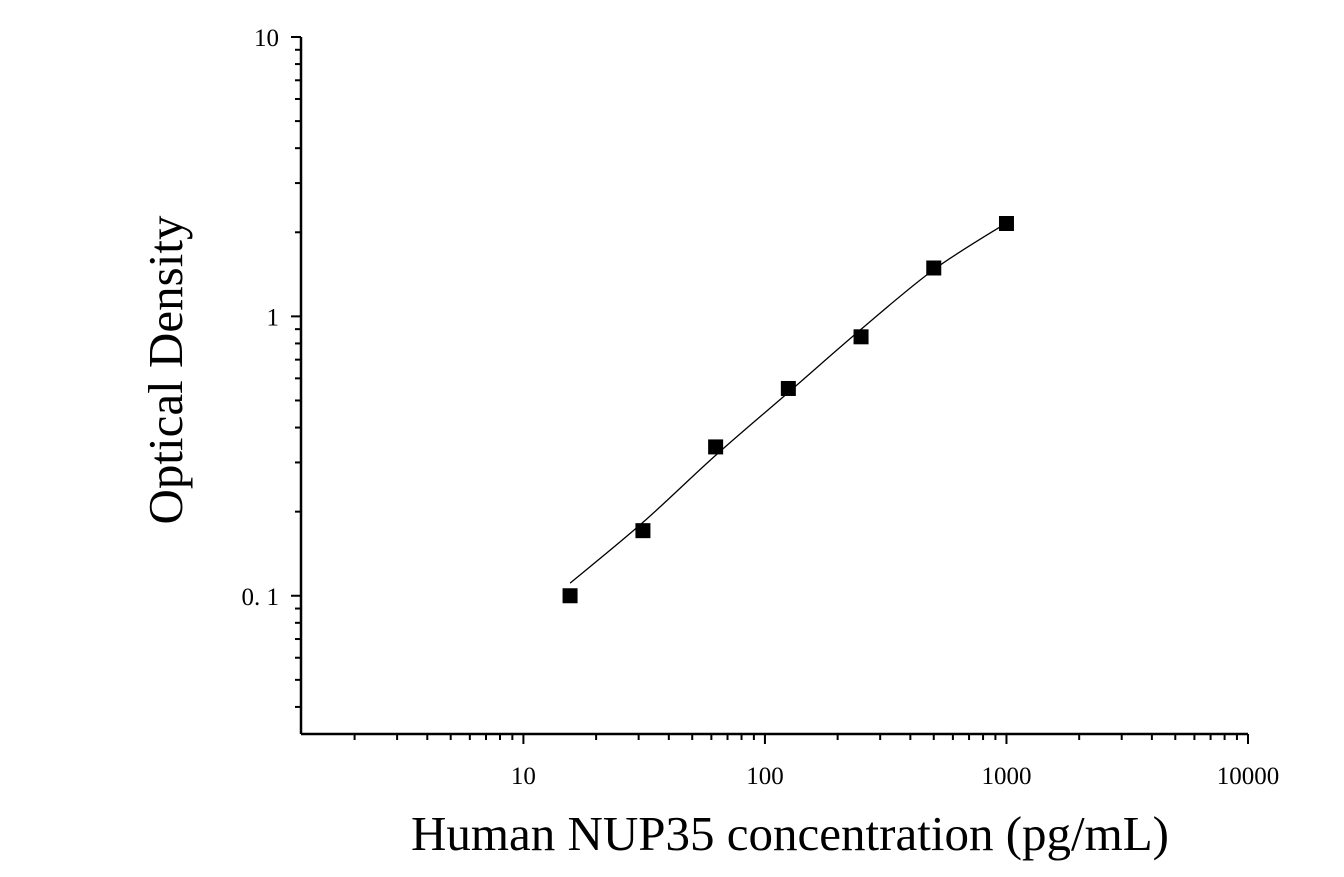 The image size is (1344, 877). Describe the element at coordinates (271, 366) in the screenshot. I see `y-ticks: 0. 1 1 10` at that location.